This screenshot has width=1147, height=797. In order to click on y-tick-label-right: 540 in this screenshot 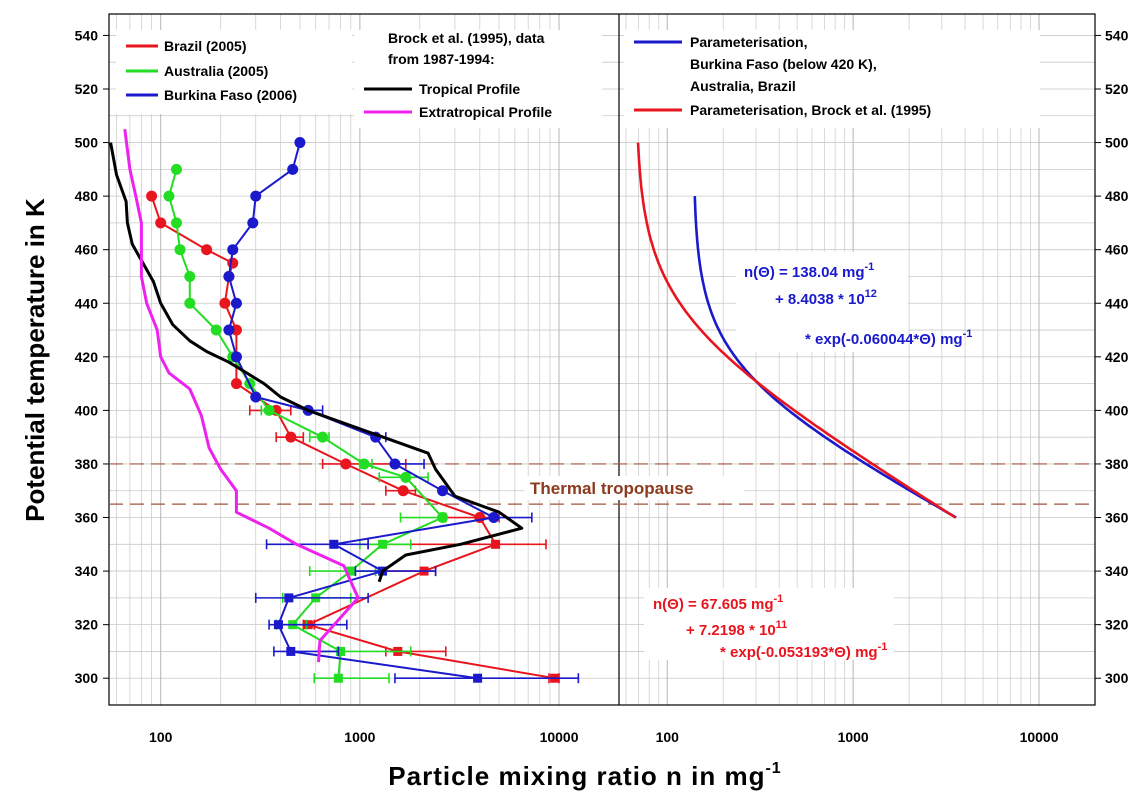, I will do `click(1117, 35)`.